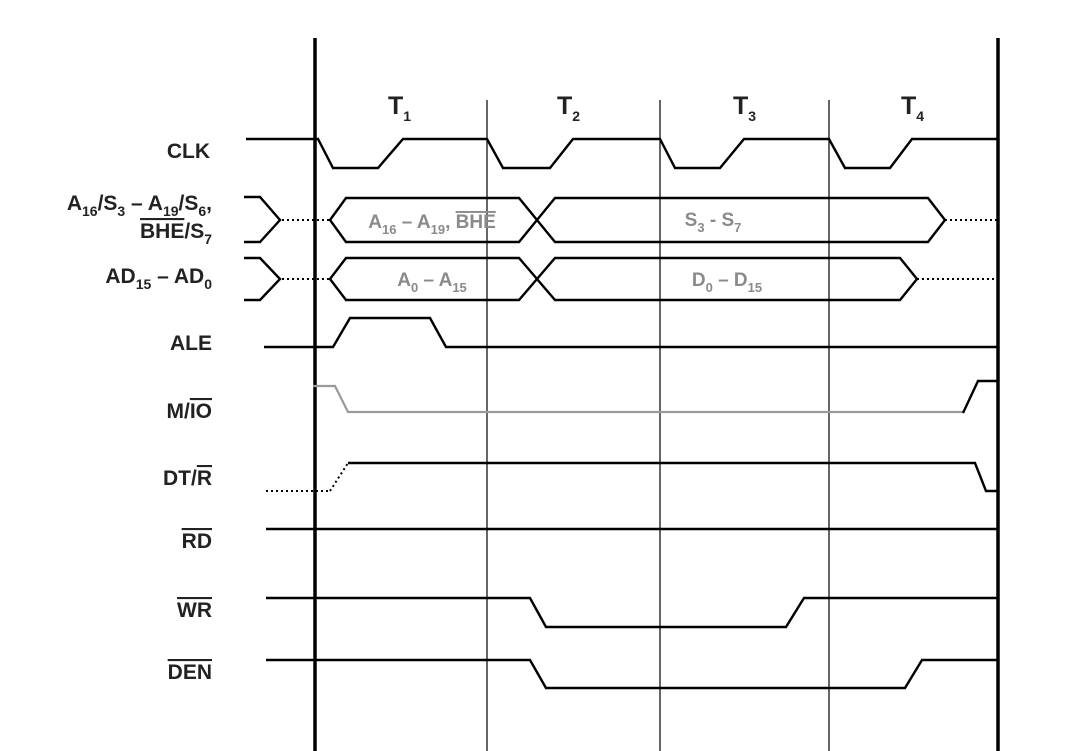 The width and height of the screenshot is (1074, 751). I want to click on status-value: S3 - S7, so click(713, 222).